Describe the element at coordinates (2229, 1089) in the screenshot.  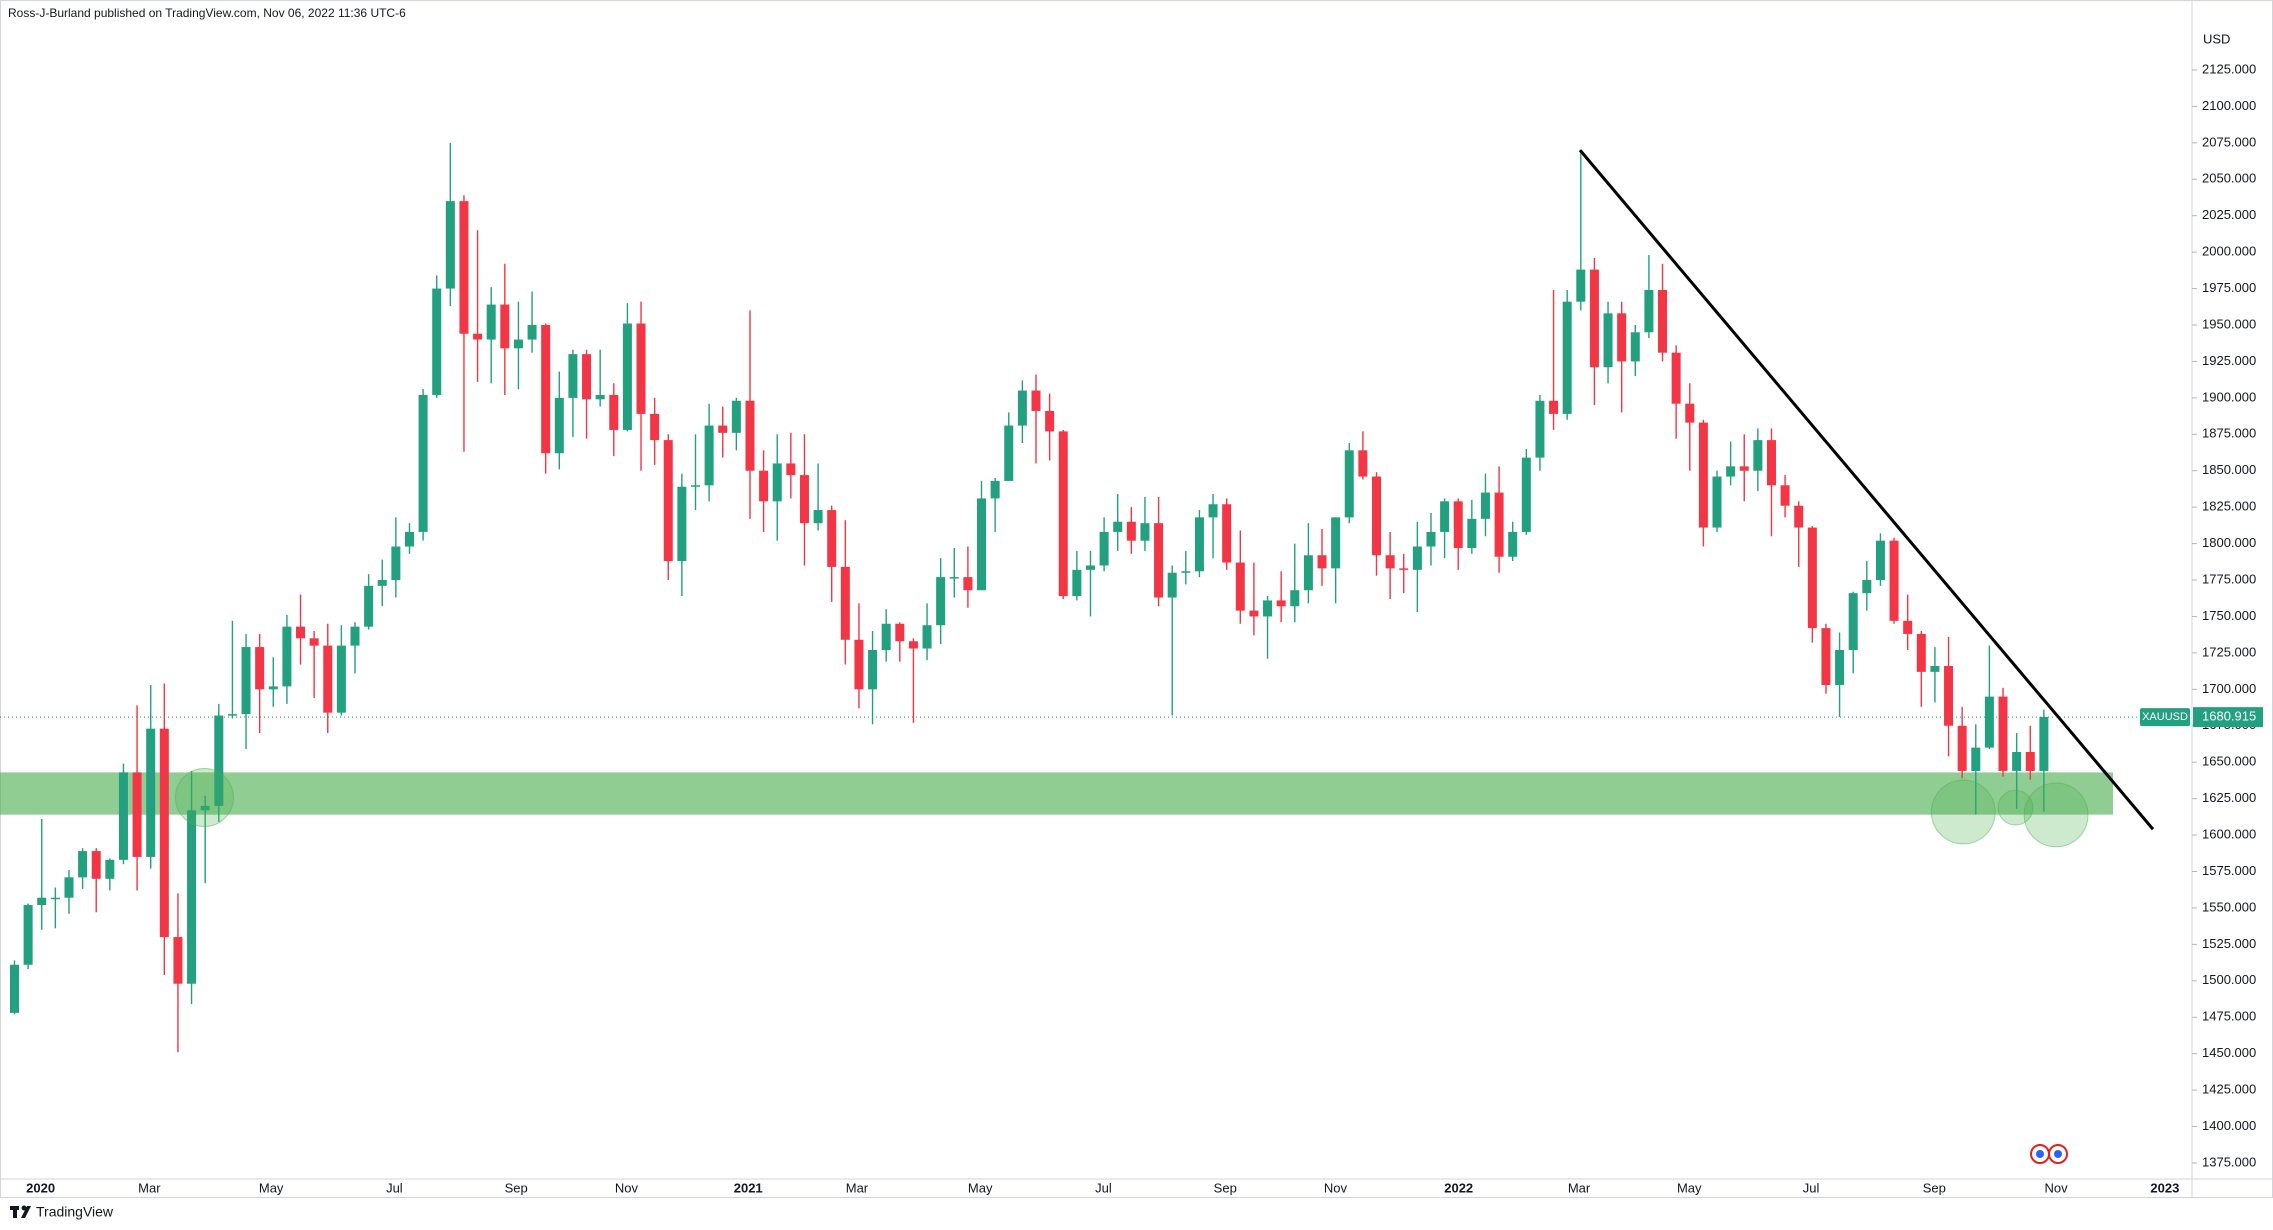
I see `y-tick-label: 1425.000` at that location.